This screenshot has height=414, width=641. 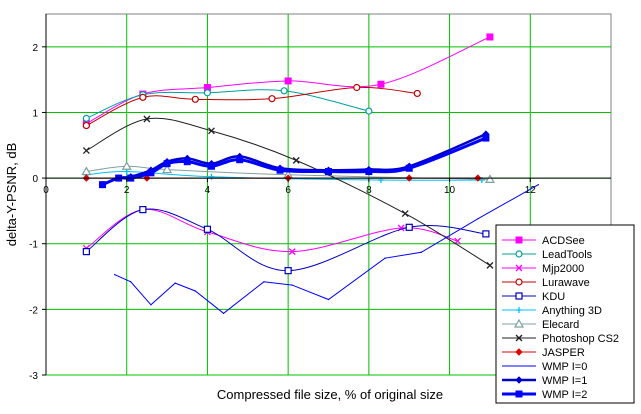 What do you see at coordinates (35, 113) in the screenshot?
I see `y-tick-label: 1` at bounding box center [35, 113].